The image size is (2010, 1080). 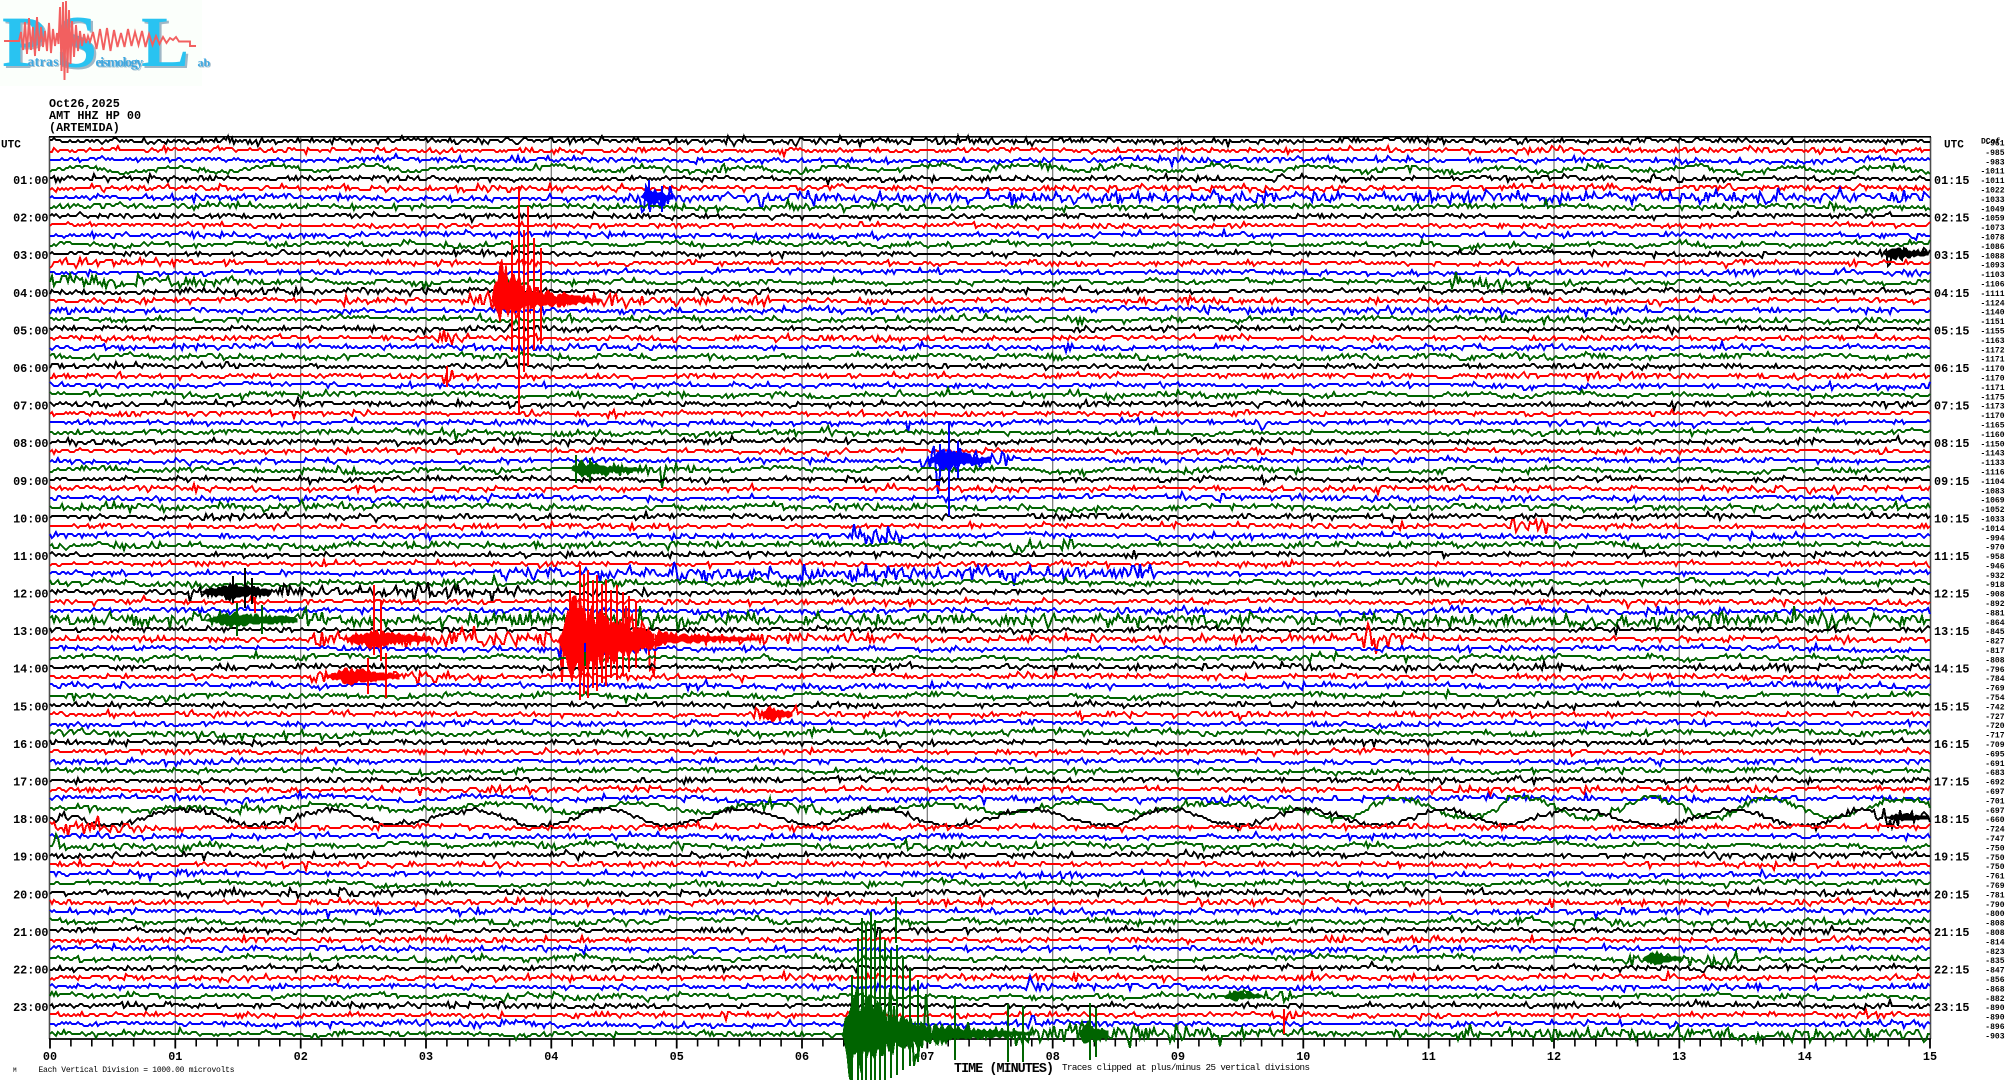 I want to click on svg-text: -1106, so click(x=1992, y=285).